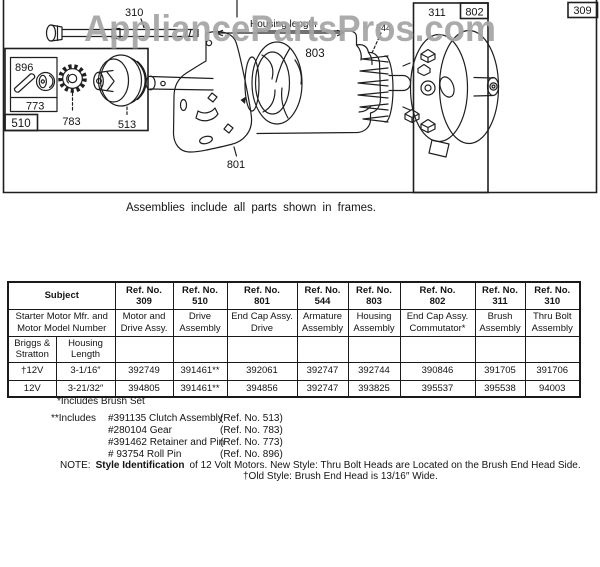 Image resolution: width=600 pixels, height=567 pixels. I want to click on note-brush-set: *Includes Brush Set, so click(101, 401).